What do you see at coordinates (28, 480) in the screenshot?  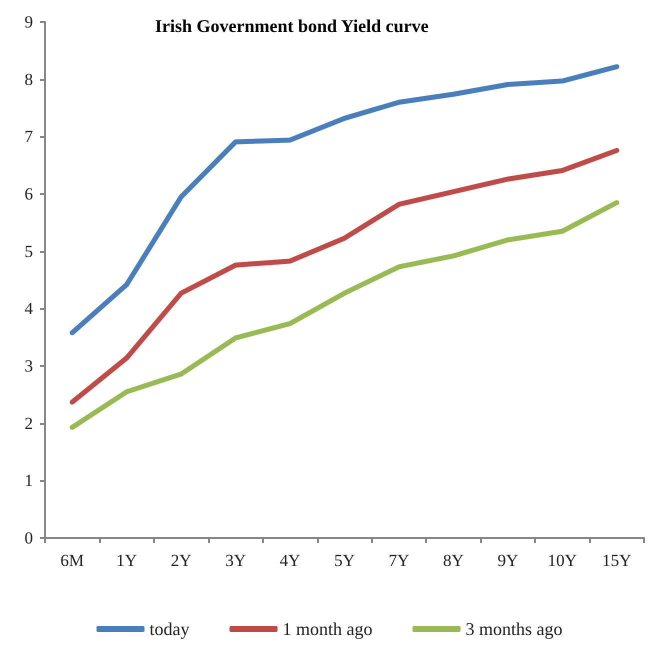 I see `y-tick-label: 1` at bounding box center [28, 480].